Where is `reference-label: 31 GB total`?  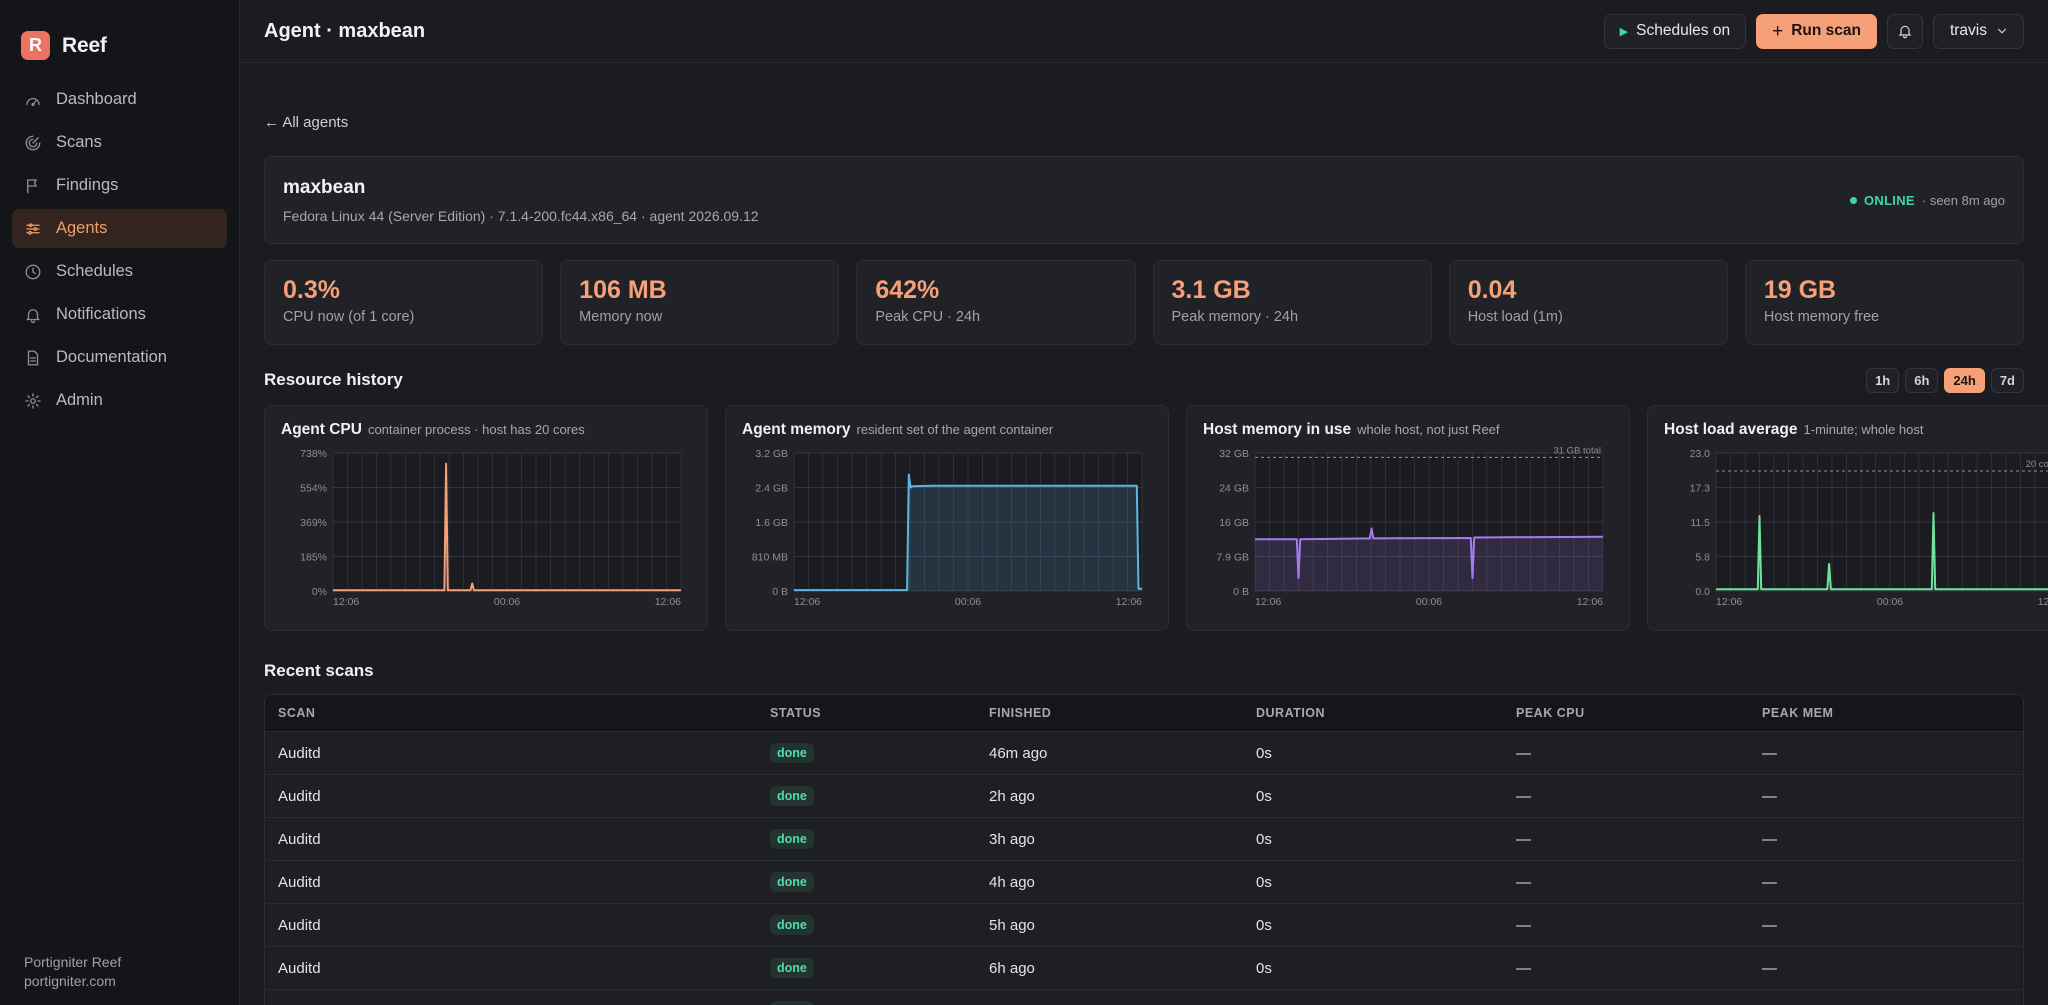 reference-label: 31 GB total is located at coordinates (1577, 450).